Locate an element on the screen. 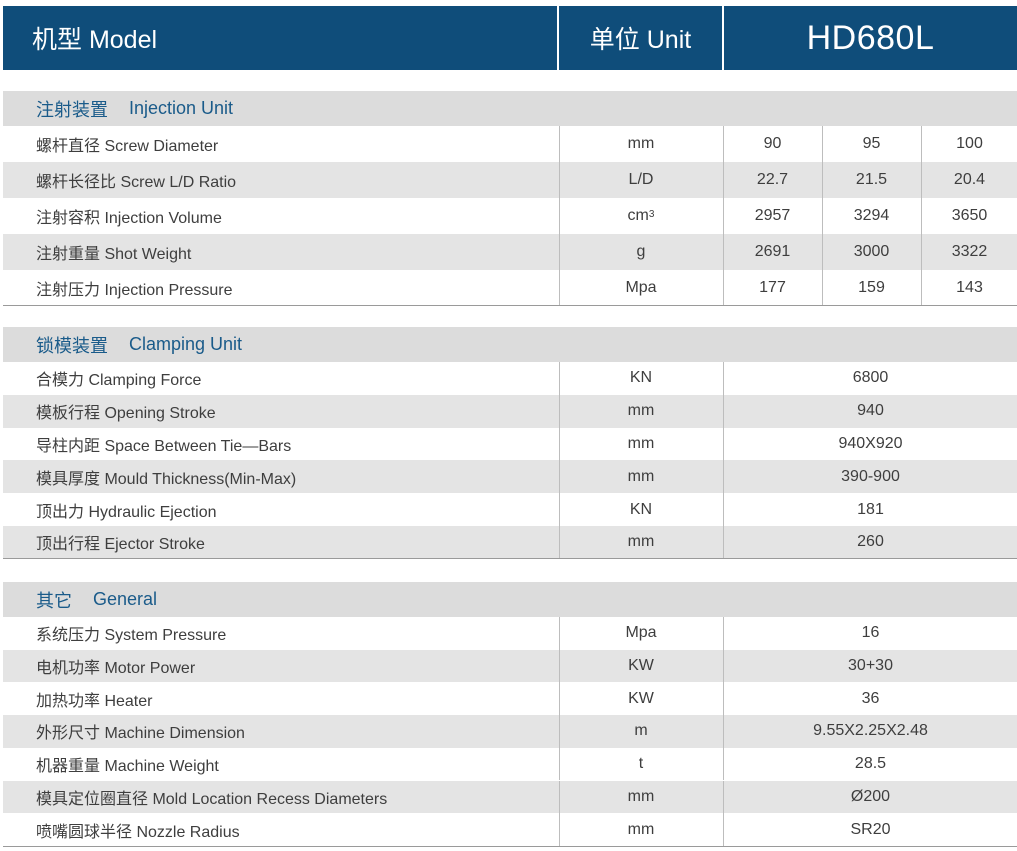 The width and height of the screenshot is (1017, 851). row-value: 2957 is located at coordinates (772, 216).